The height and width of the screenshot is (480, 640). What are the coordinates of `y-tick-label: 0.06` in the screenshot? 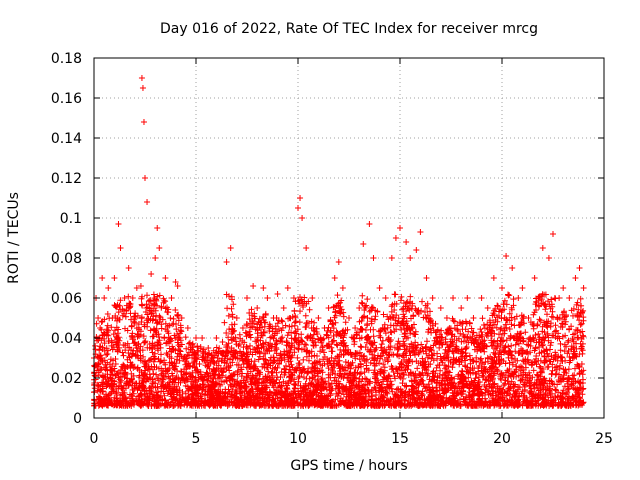 It's located at (66, 299).